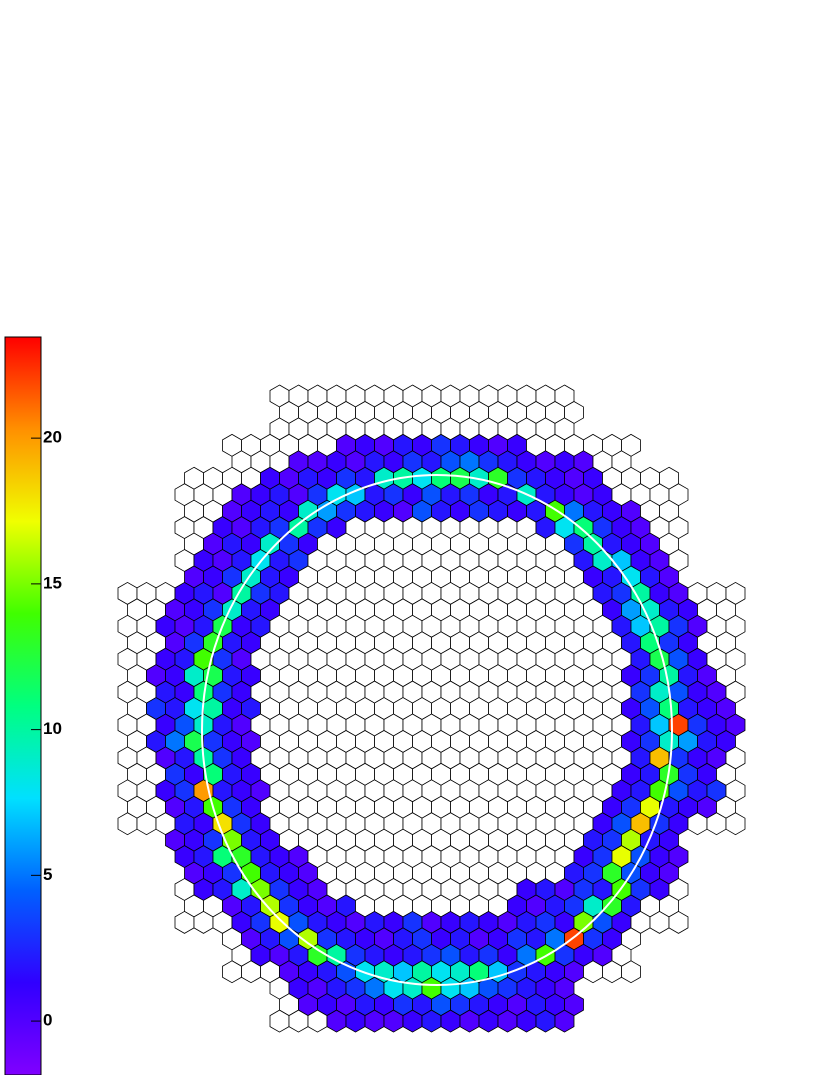  What do you see at coordinates (52, 728) in the screenshot?
I see `z-tick-label: 10` at bounding box center [52, 728].